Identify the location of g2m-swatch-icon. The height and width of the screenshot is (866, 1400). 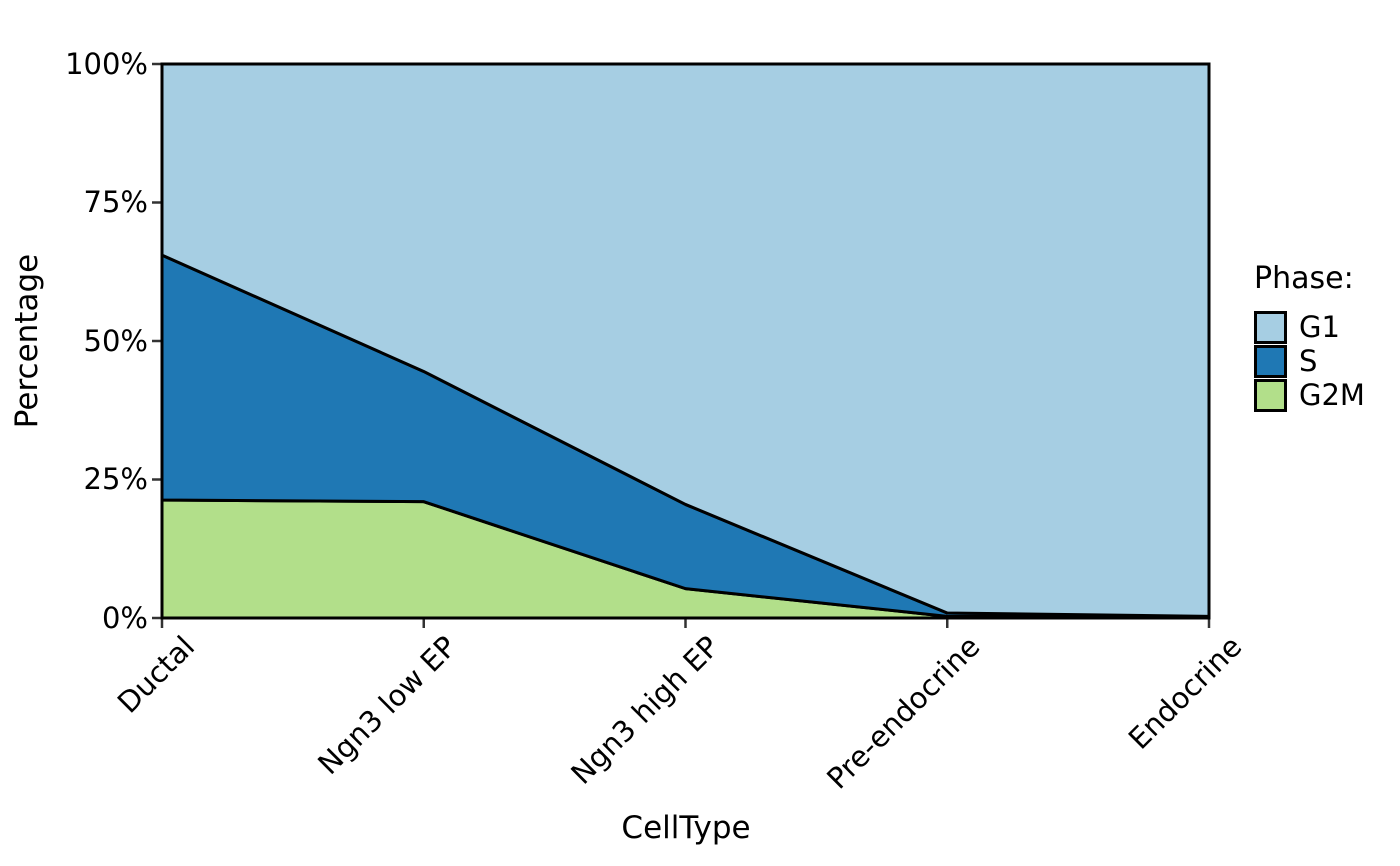
(1270, 395).